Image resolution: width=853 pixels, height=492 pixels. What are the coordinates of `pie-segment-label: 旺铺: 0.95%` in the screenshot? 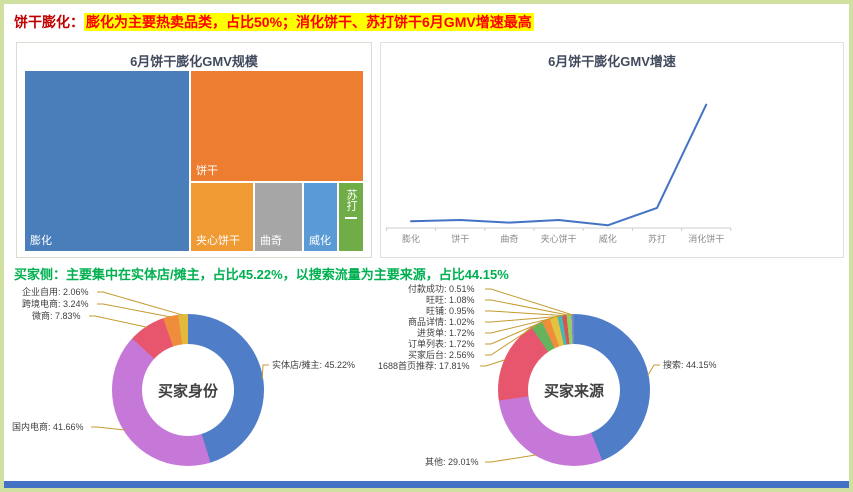 It's located at (450, 311).